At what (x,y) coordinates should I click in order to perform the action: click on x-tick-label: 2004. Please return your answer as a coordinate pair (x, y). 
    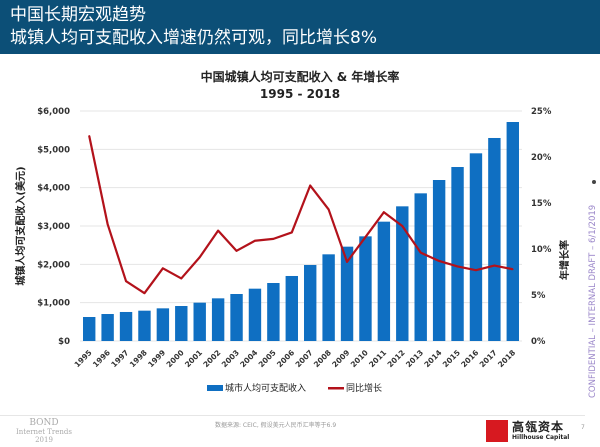
    Looking at the image, I should click on (248, 358).